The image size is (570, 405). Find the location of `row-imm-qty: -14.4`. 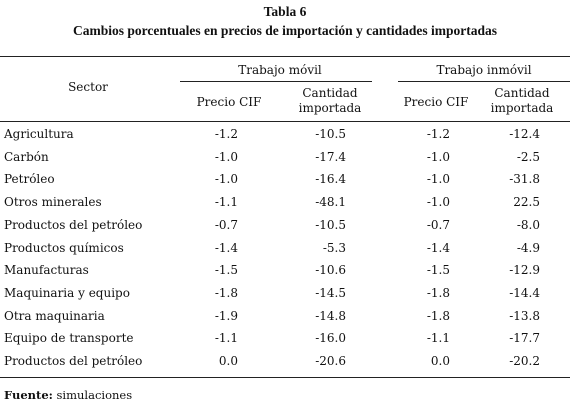

row-imm-qty: -14.4 is located at coordinates (524, 292).